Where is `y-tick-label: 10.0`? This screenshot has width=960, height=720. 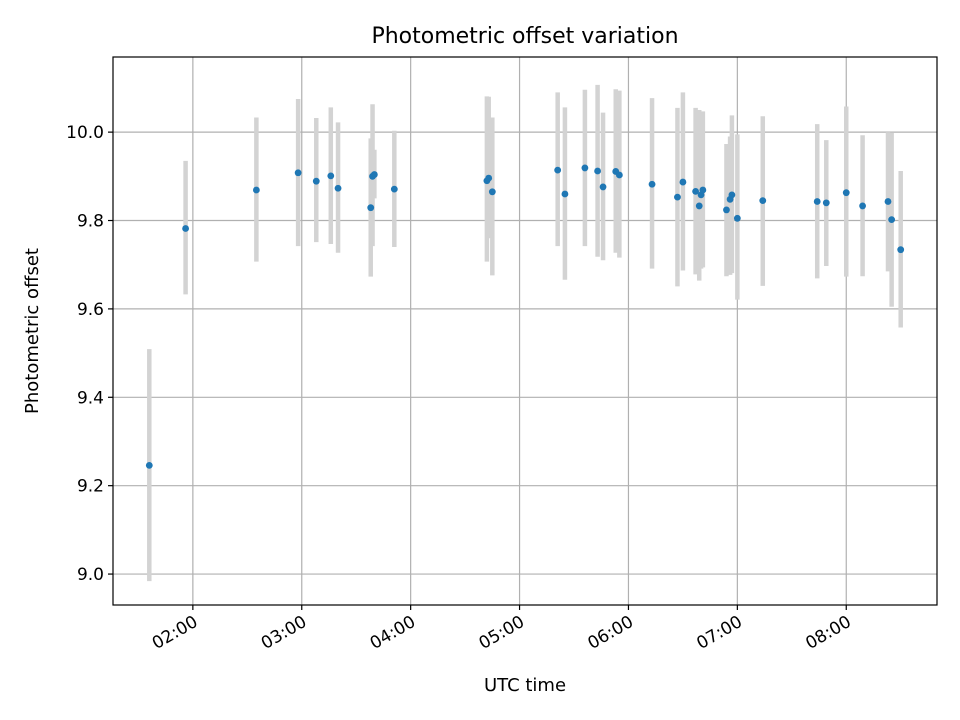
y-tick-label: 10.0 is located at coordinates (85, 133).